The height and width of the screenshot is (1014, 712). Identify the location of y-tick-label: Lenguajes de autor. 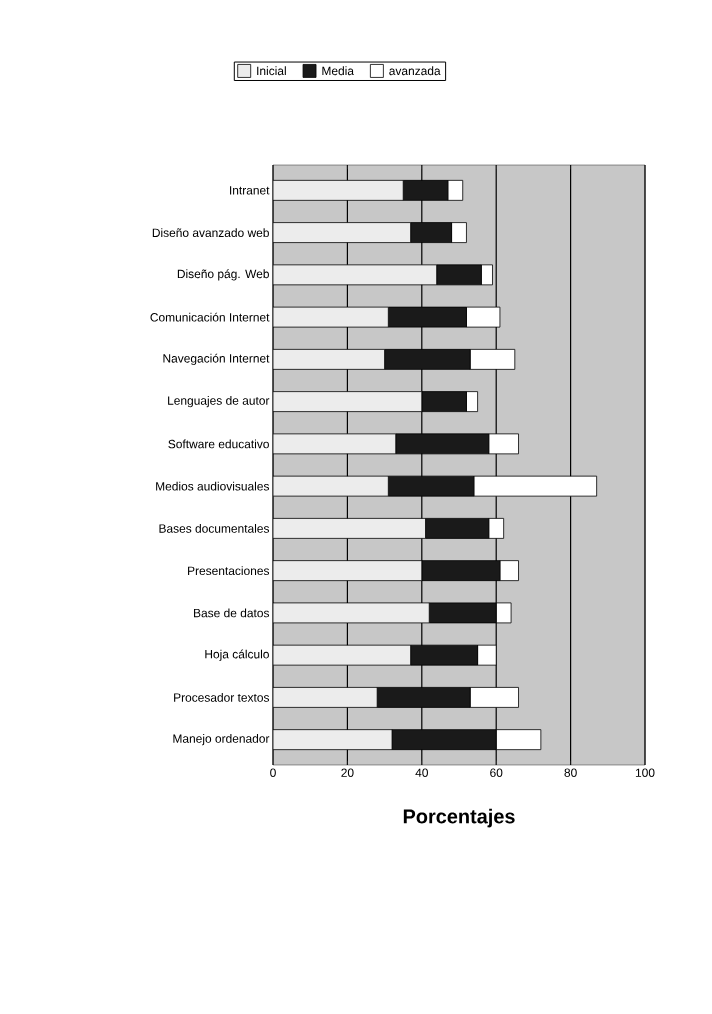
(219, 402).